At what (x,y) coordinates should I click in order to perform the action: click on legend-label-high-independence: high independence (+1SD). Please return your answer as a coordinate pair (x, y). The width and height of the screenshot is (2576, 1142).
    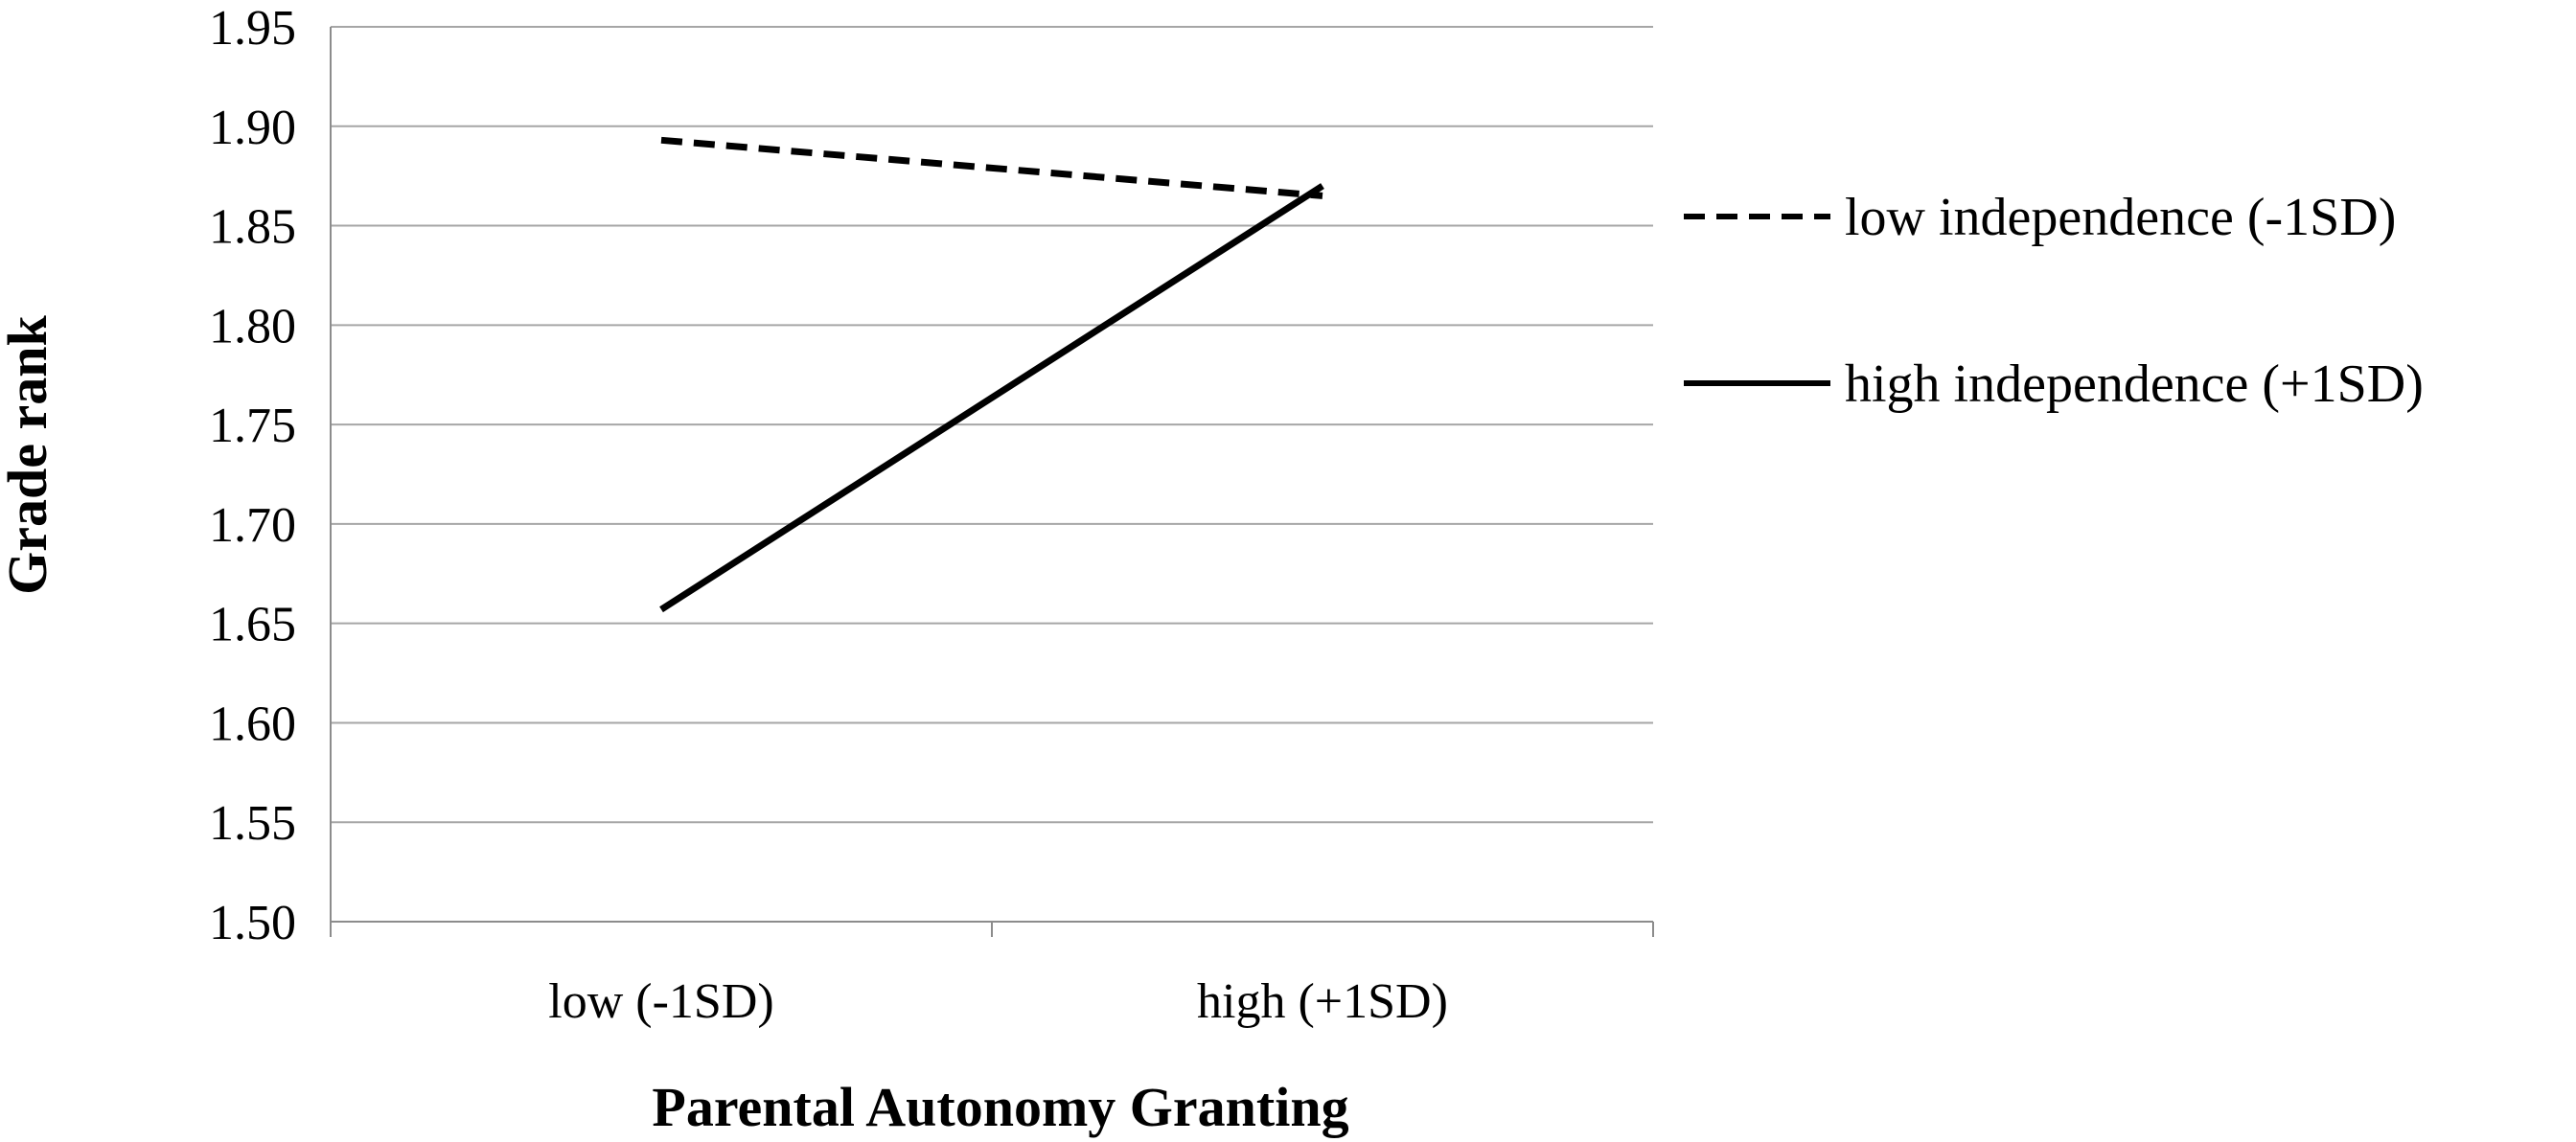
    Looking at the image, I should click on (2134, 384).